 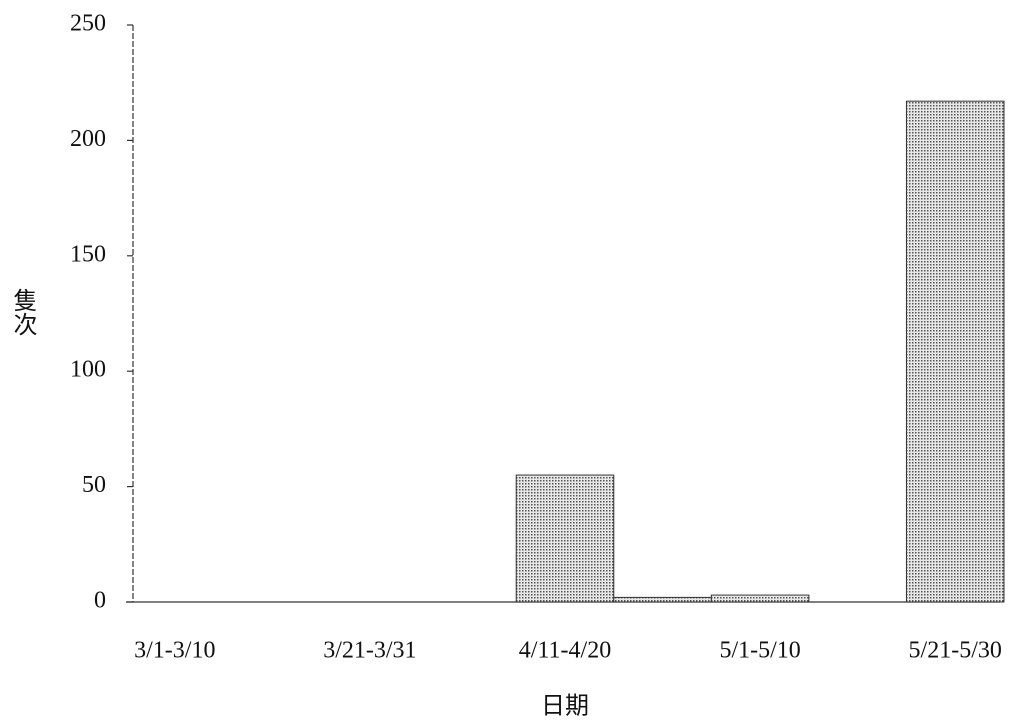 What do you see at coordinates (565, 707) in the screenshot?
I see `x-axis-label: 日期` at bounding box center [565, 707].